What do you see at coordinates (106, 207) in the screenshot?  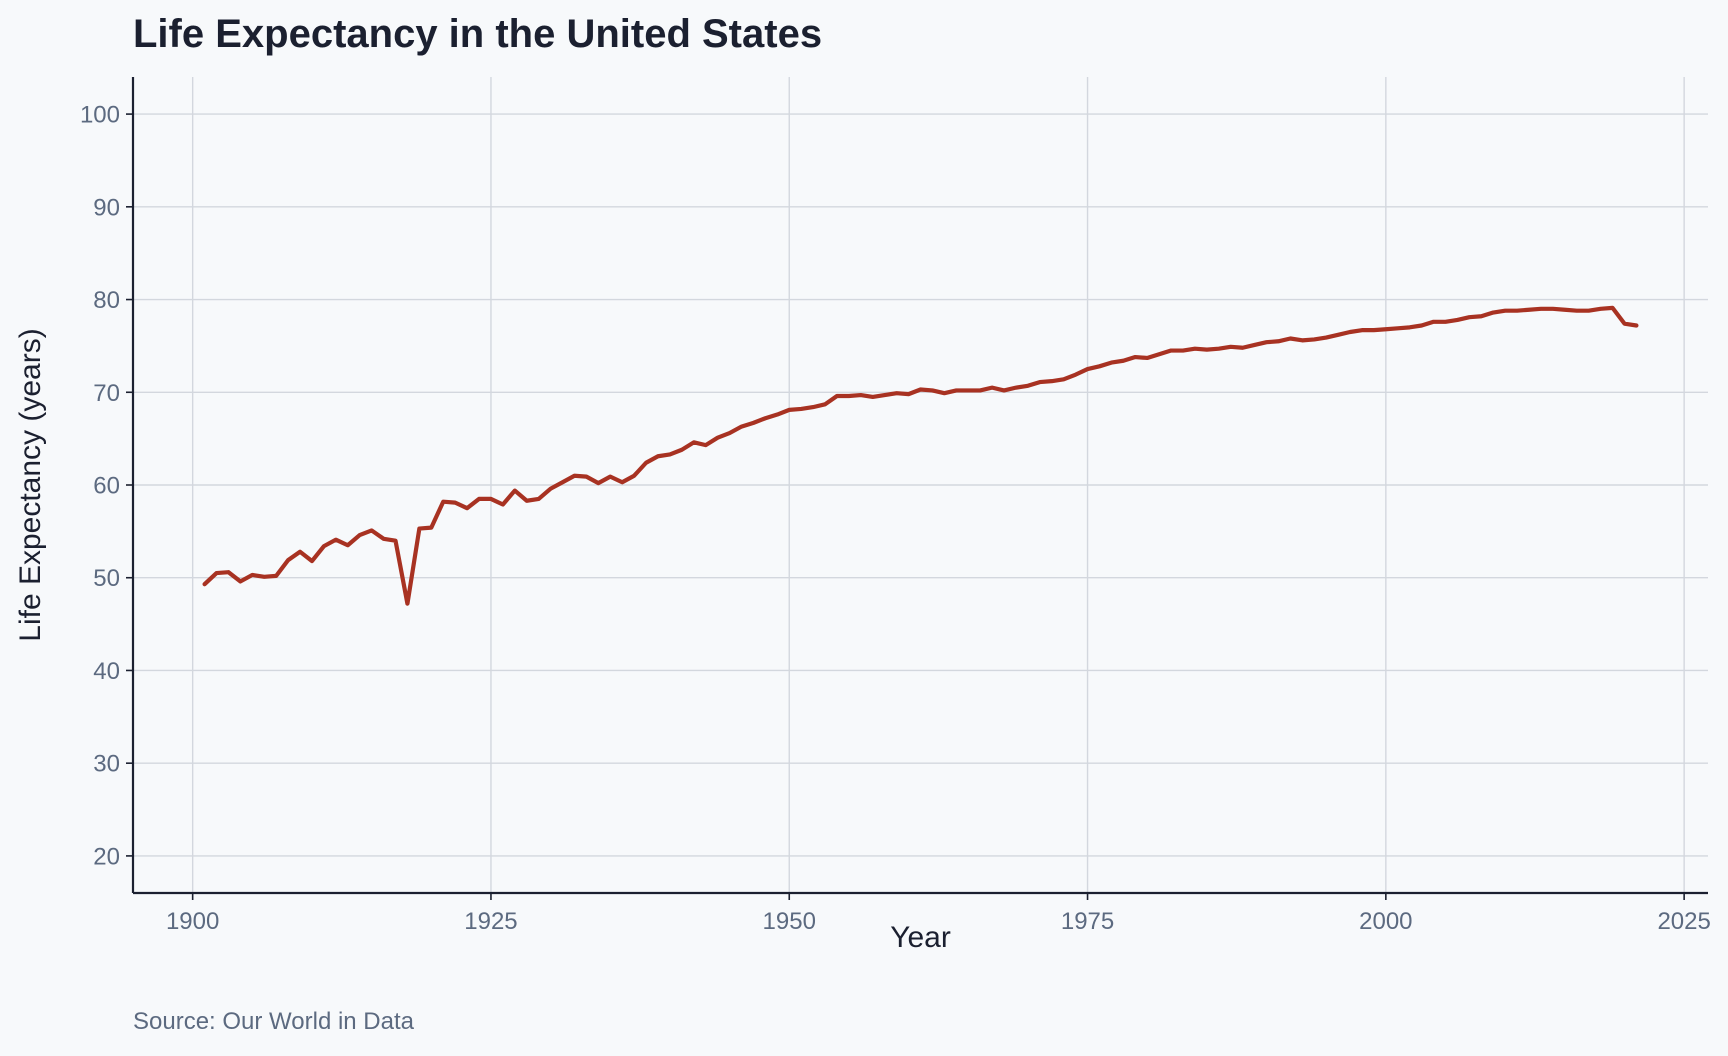 I see `y-tick-label-90: 90` at bounding box center [106, 207].